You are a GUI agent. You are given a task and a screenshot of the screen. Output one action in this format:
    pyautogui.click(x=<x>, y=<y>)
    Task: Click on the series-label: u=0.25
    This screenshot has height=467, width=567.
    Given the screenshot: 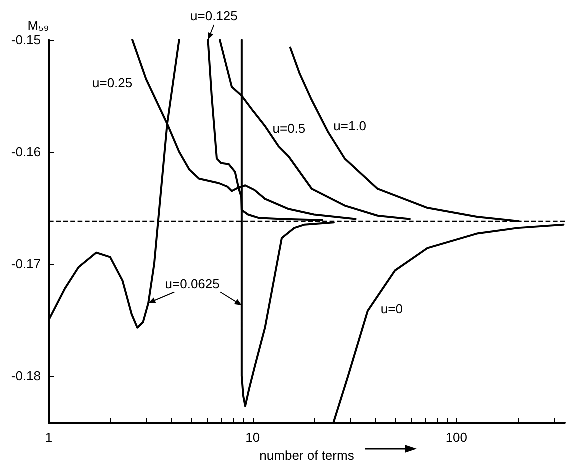 What is the action you would take?
    pyautogui.click(x=112, y=83)
    